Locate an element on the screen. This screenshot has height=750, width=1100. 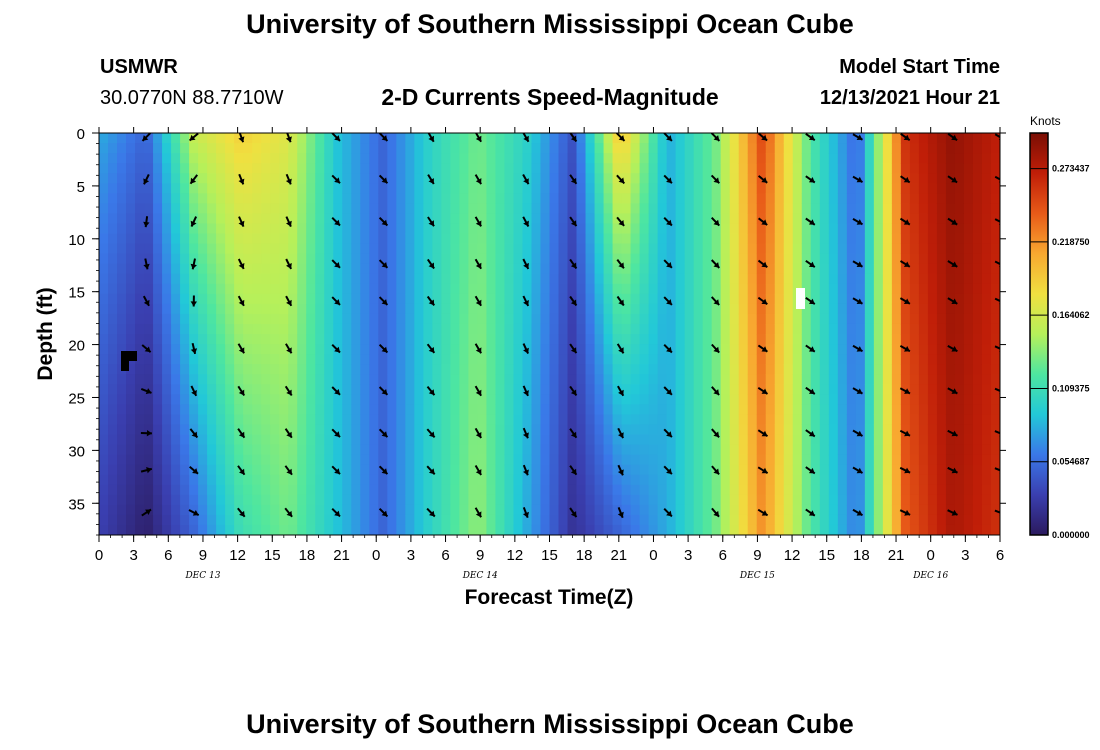
y-tick-label: 30 is located at coordinates (76, 451).